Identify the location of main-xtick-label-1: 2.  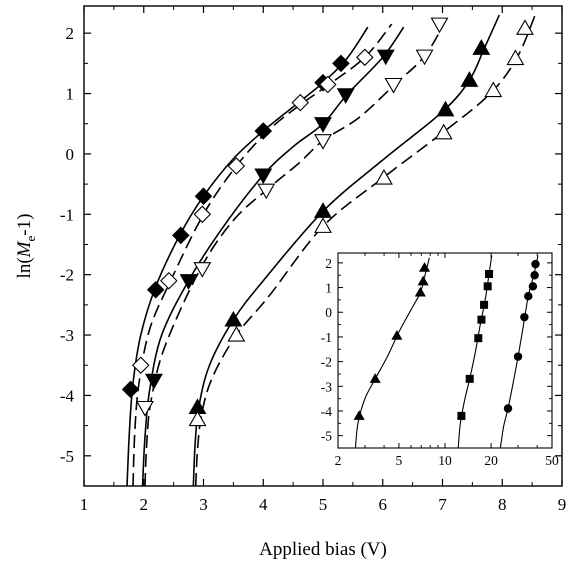
(144, 504).